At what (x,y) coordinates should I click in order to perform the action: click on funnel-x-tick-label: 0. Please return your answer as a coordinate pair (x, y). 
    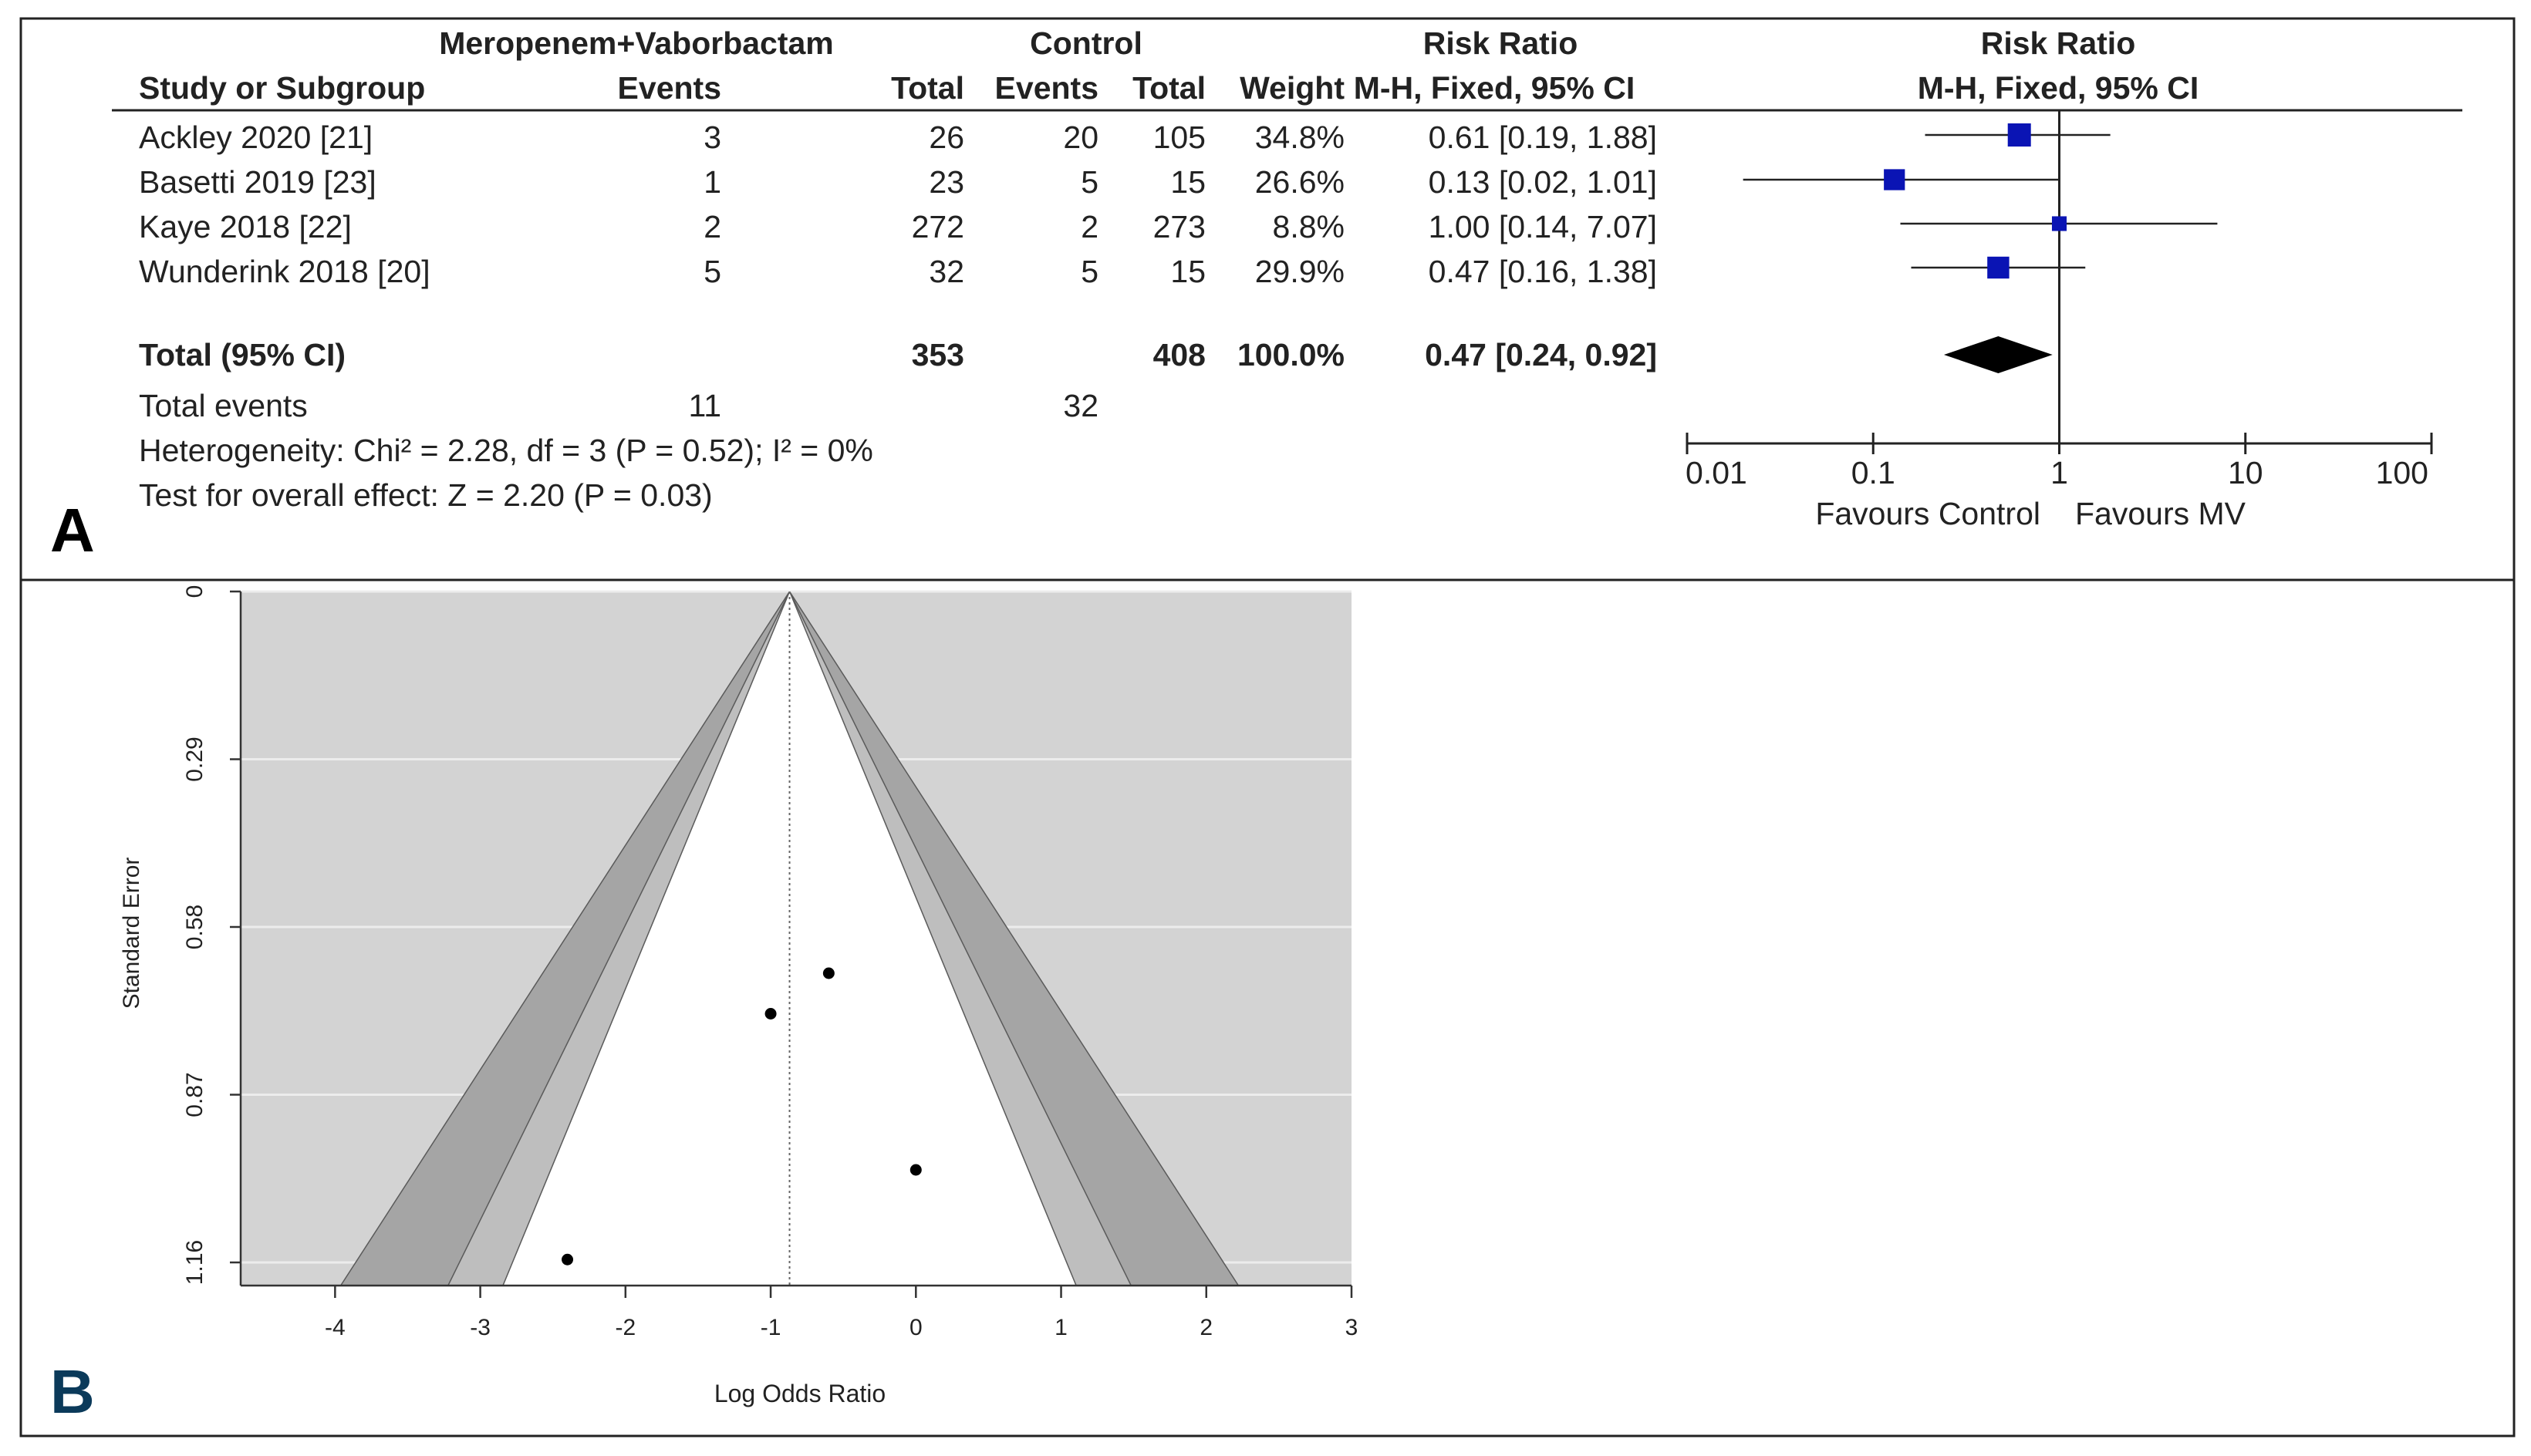
    Looking at the image, I should click on (916, 1327).